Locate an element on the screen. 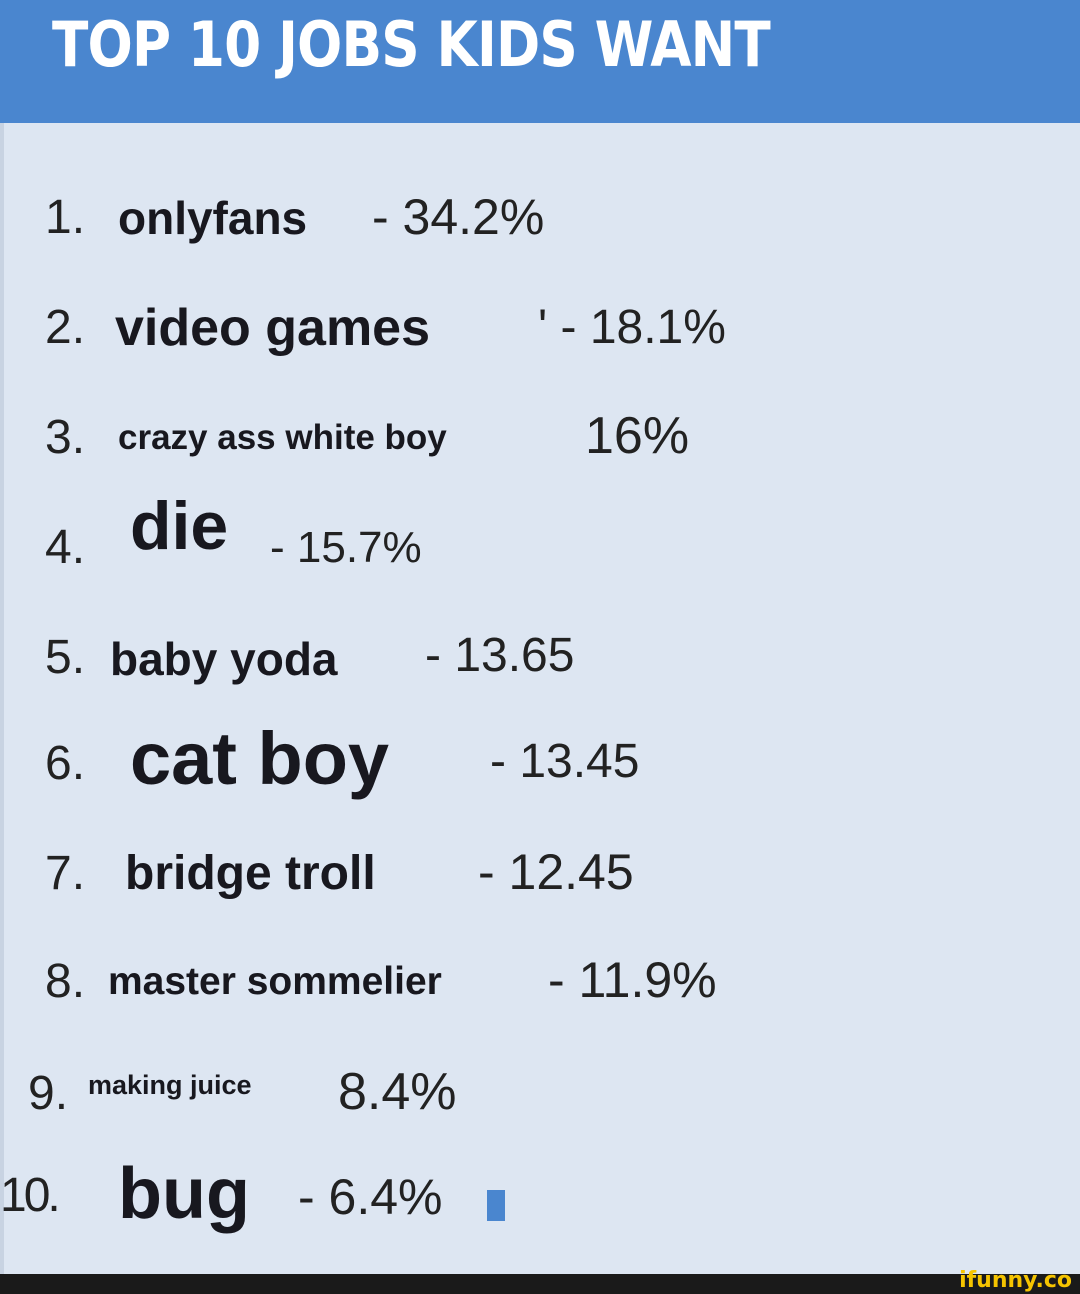 Image resolution: width=1080 pixels, height=1294 pixels. job-name: cat boy is located at coordinates (260, 758).